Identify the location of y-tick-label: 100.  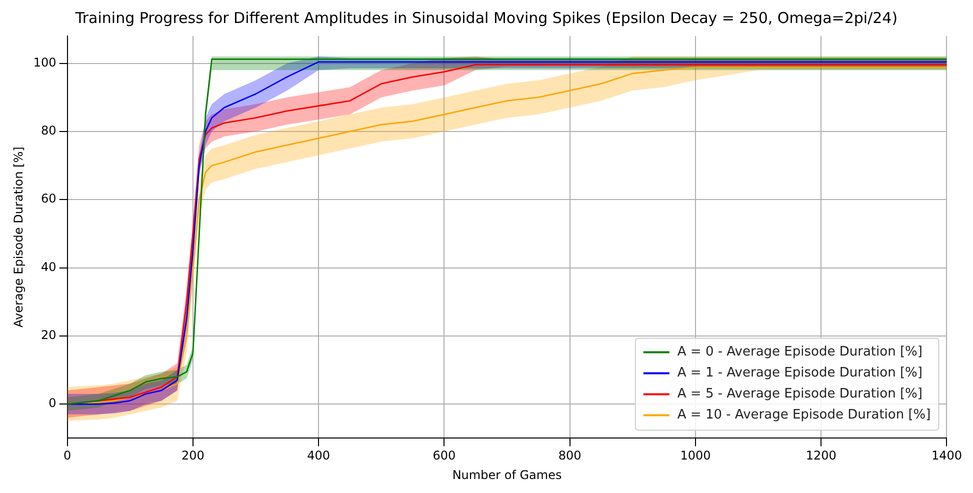
(44, 62).